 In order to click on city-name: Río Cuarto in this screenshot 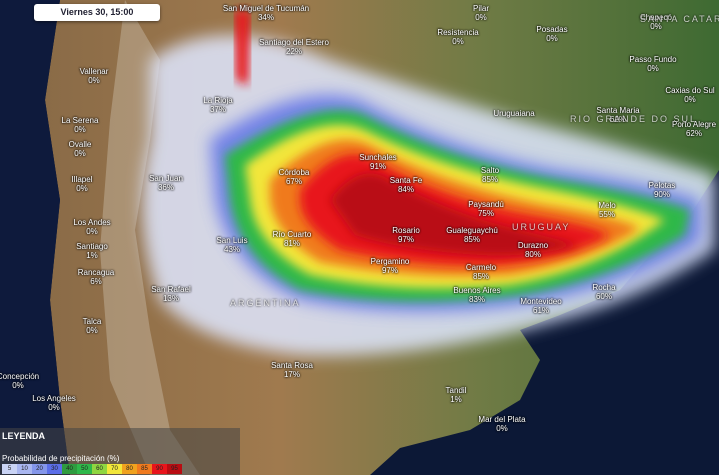, I will do `click(292, 234)`.